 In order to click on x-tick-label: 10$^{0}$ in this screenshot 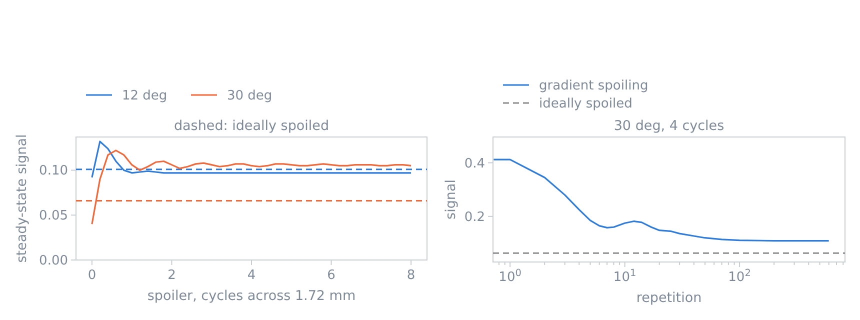, I will do `click(510, 276)`.